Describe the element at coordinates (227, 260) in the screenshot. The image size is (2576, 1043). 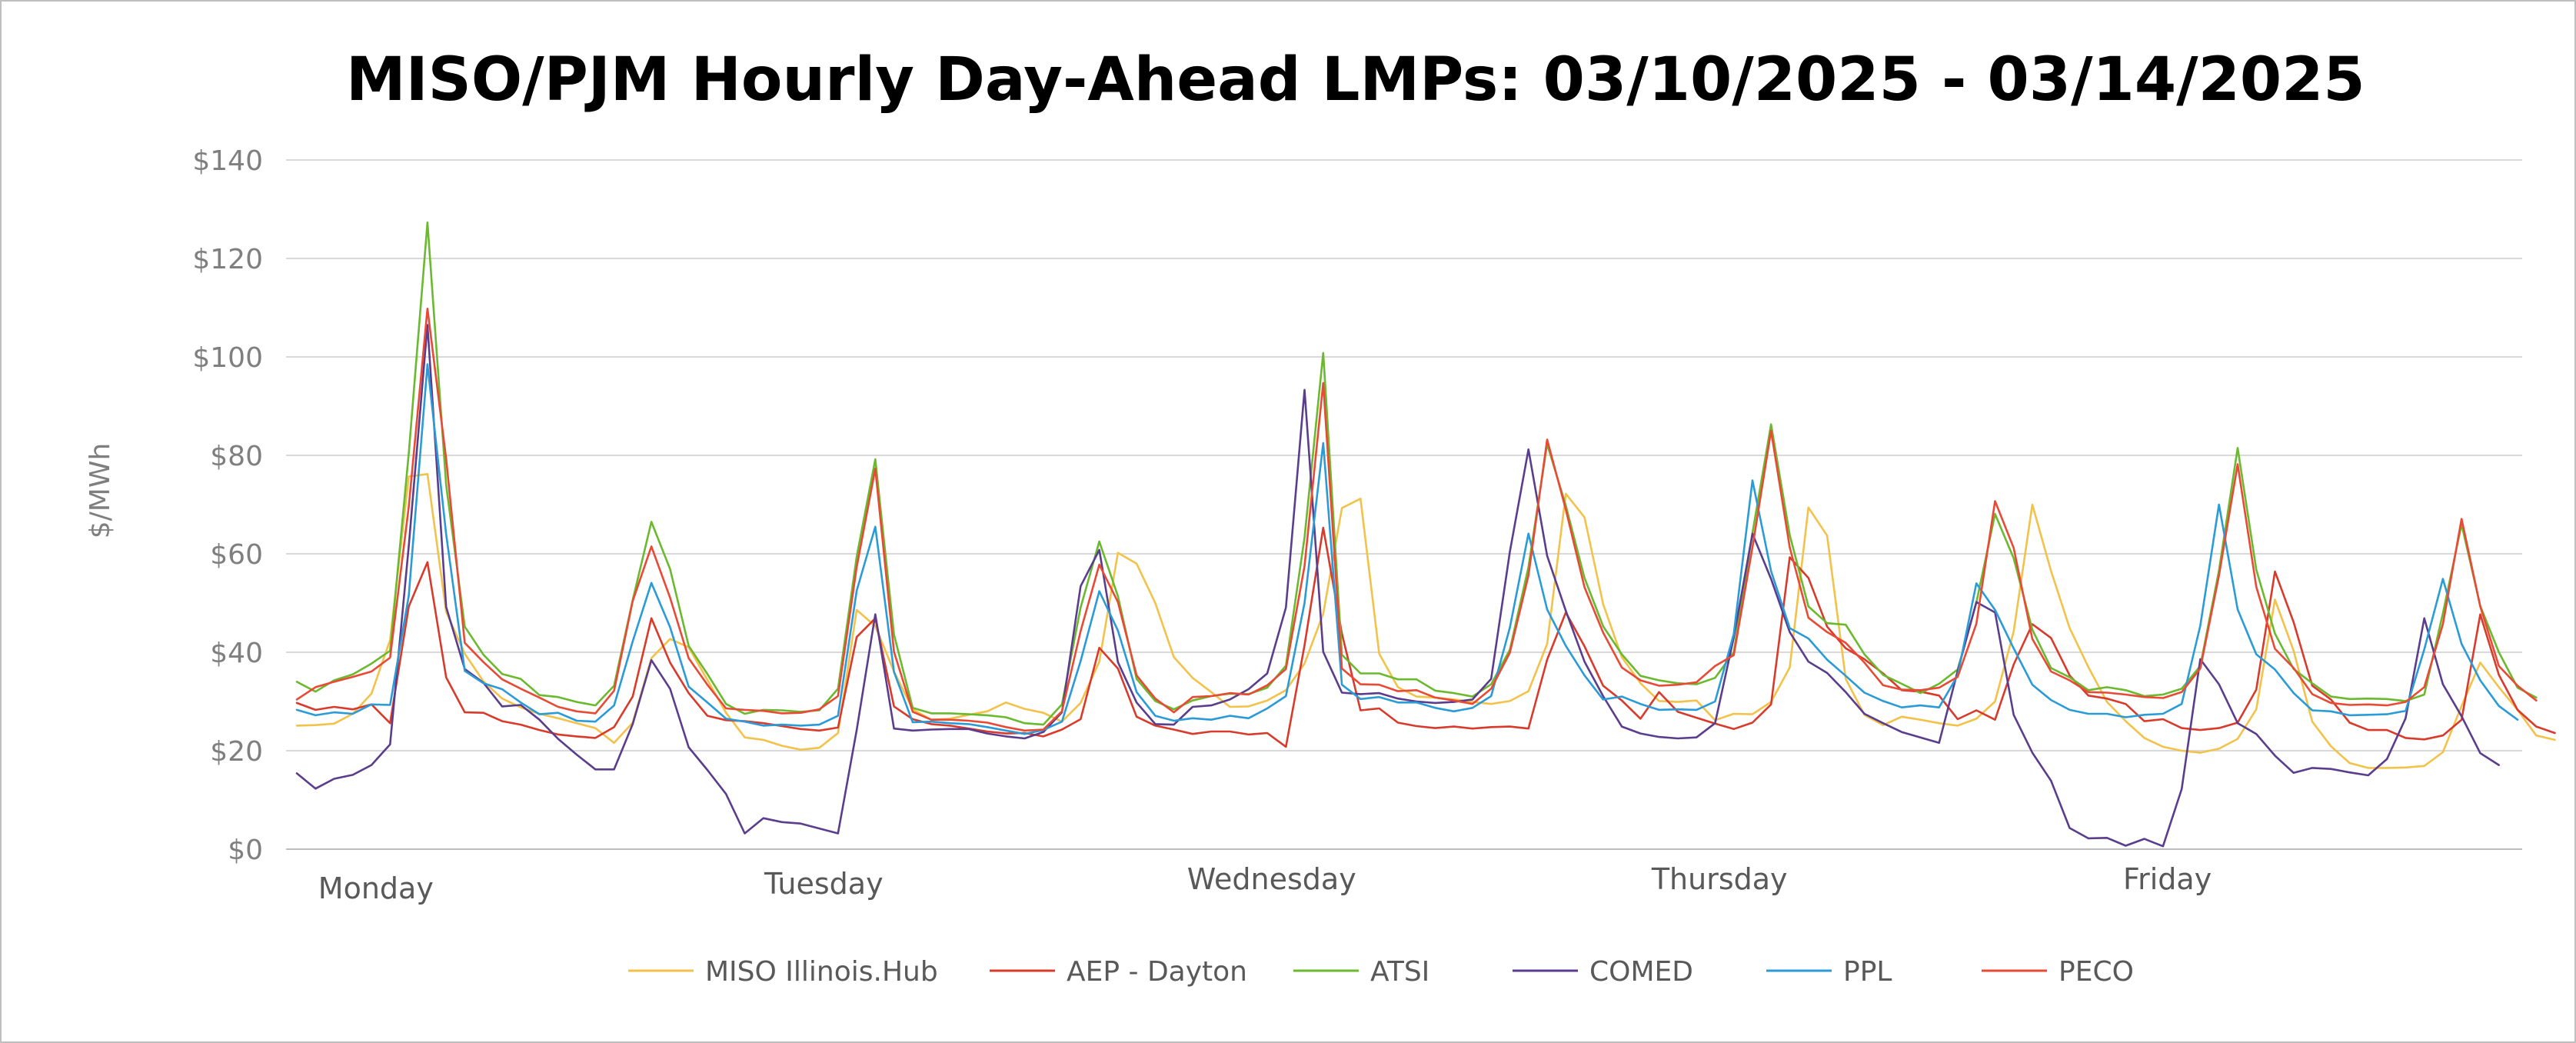
I see `y-tick-label: $120` at that location.